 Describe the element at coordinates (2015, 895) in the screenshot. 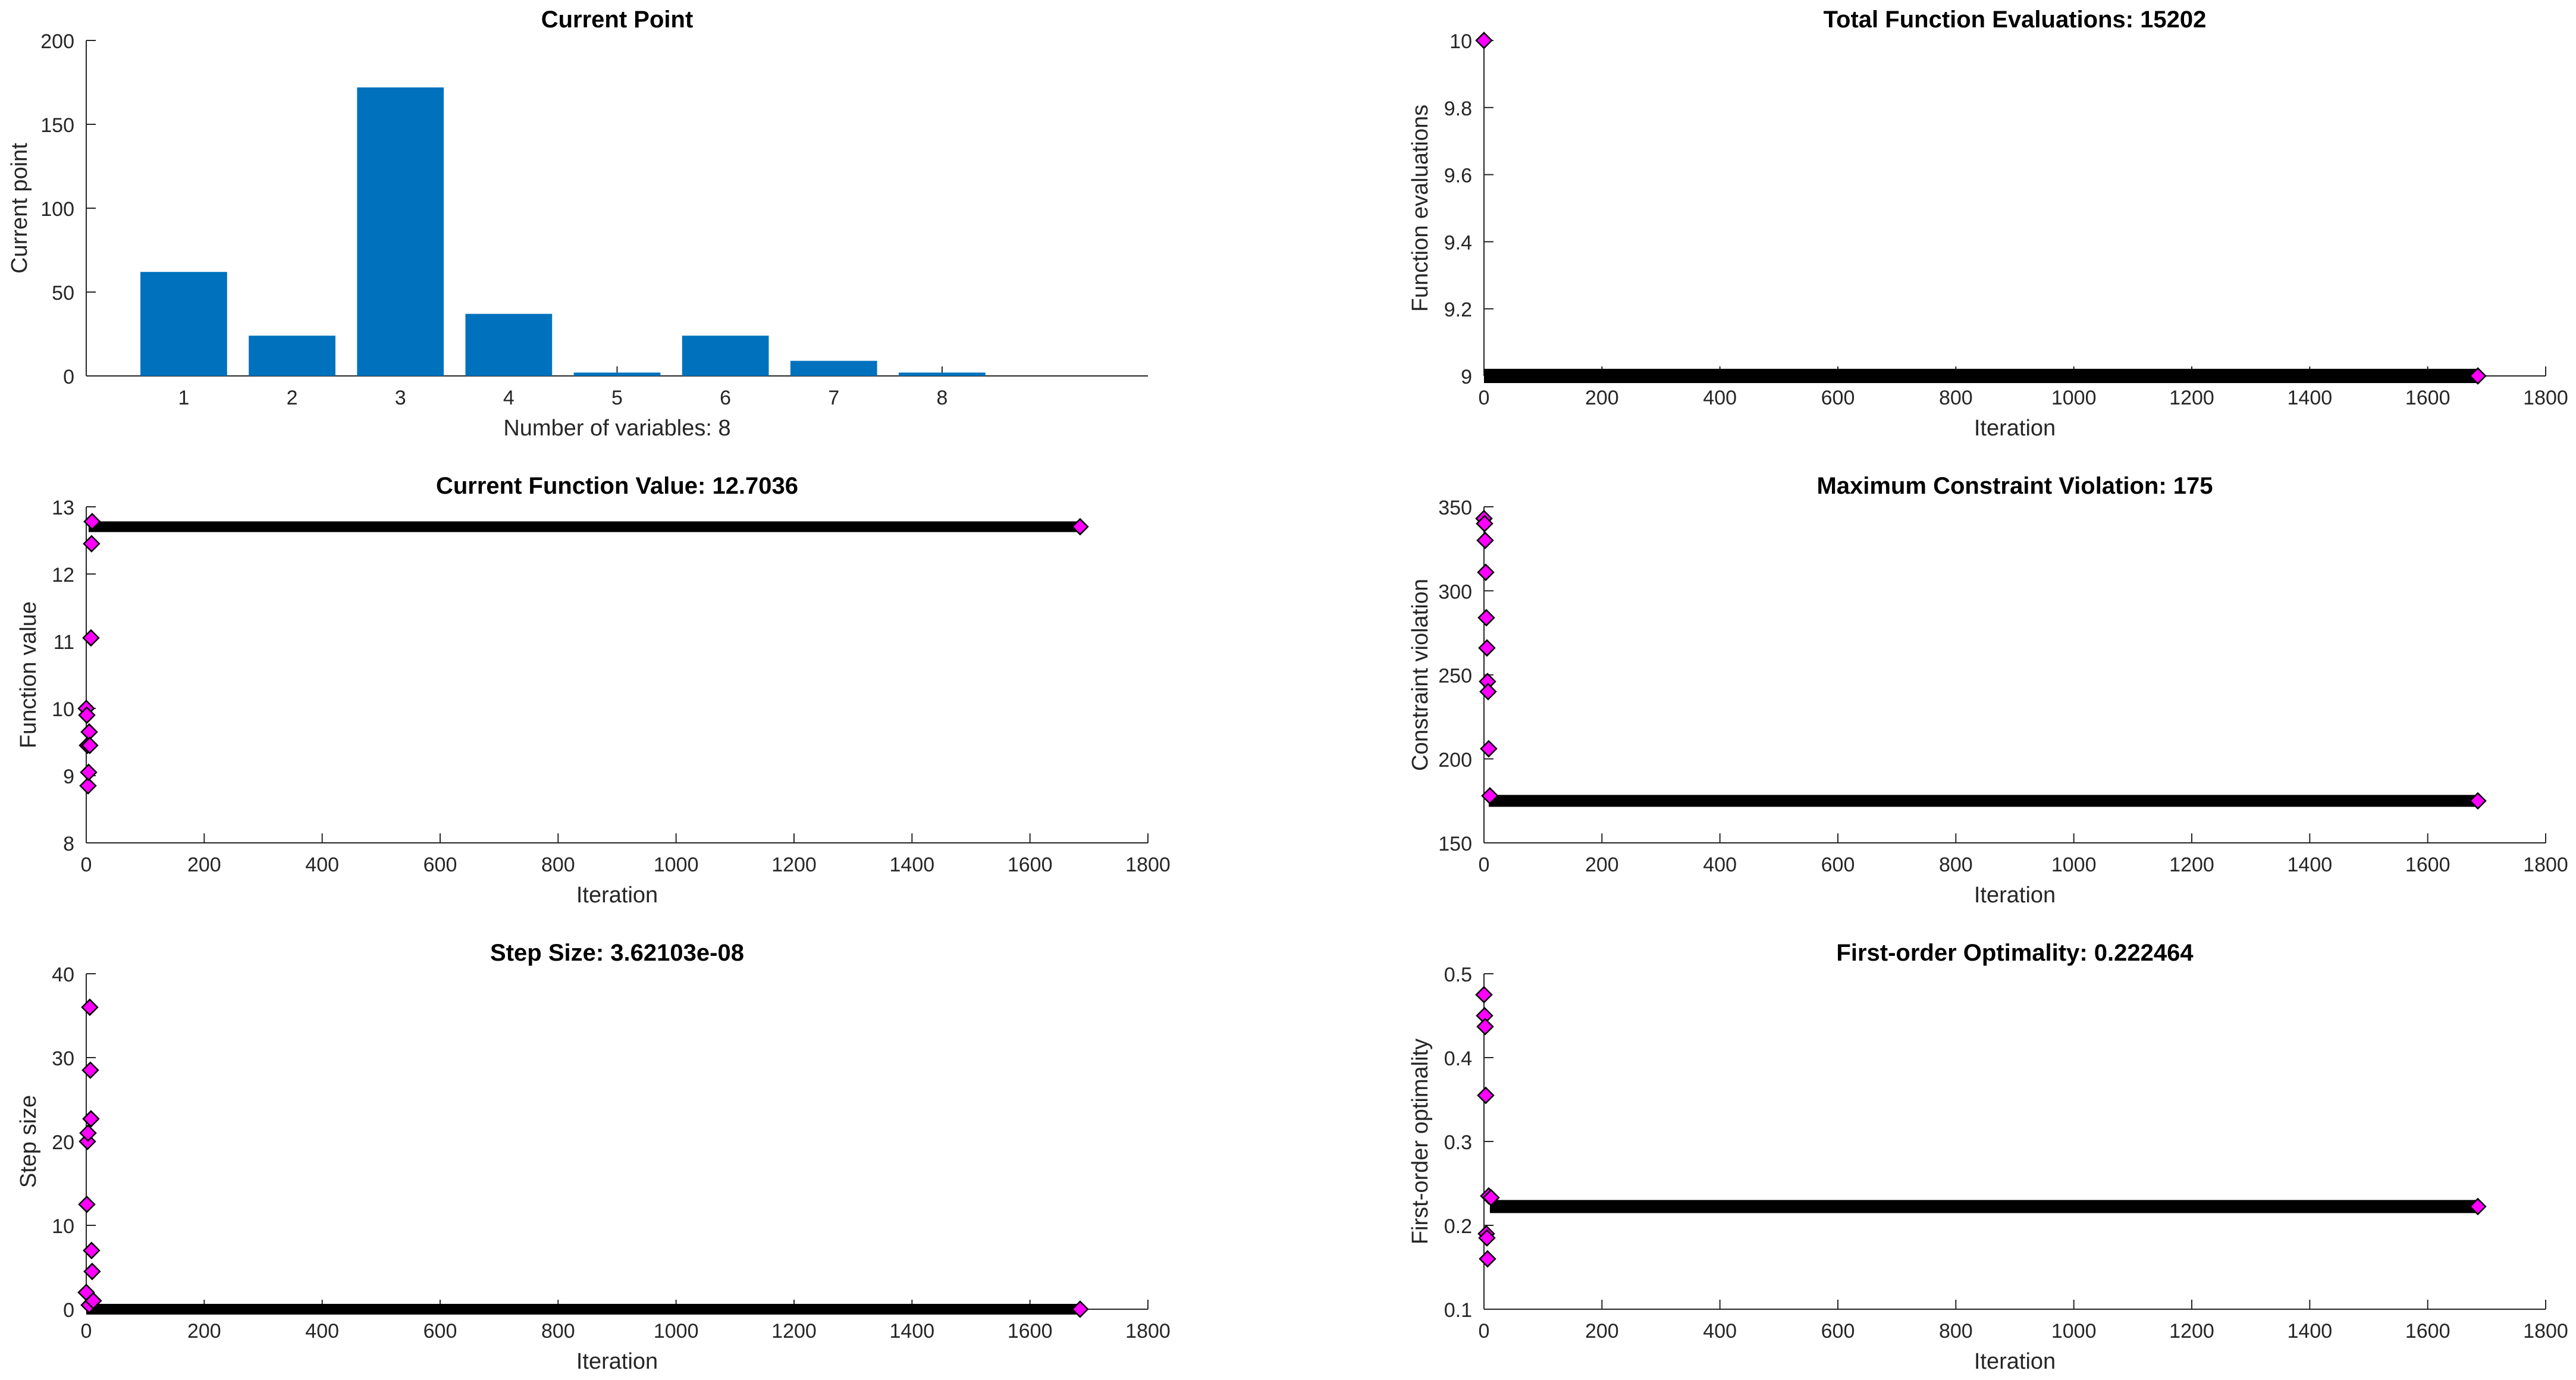

I see `maximum-constraint-violation-xlabel: Iteration` at that location.